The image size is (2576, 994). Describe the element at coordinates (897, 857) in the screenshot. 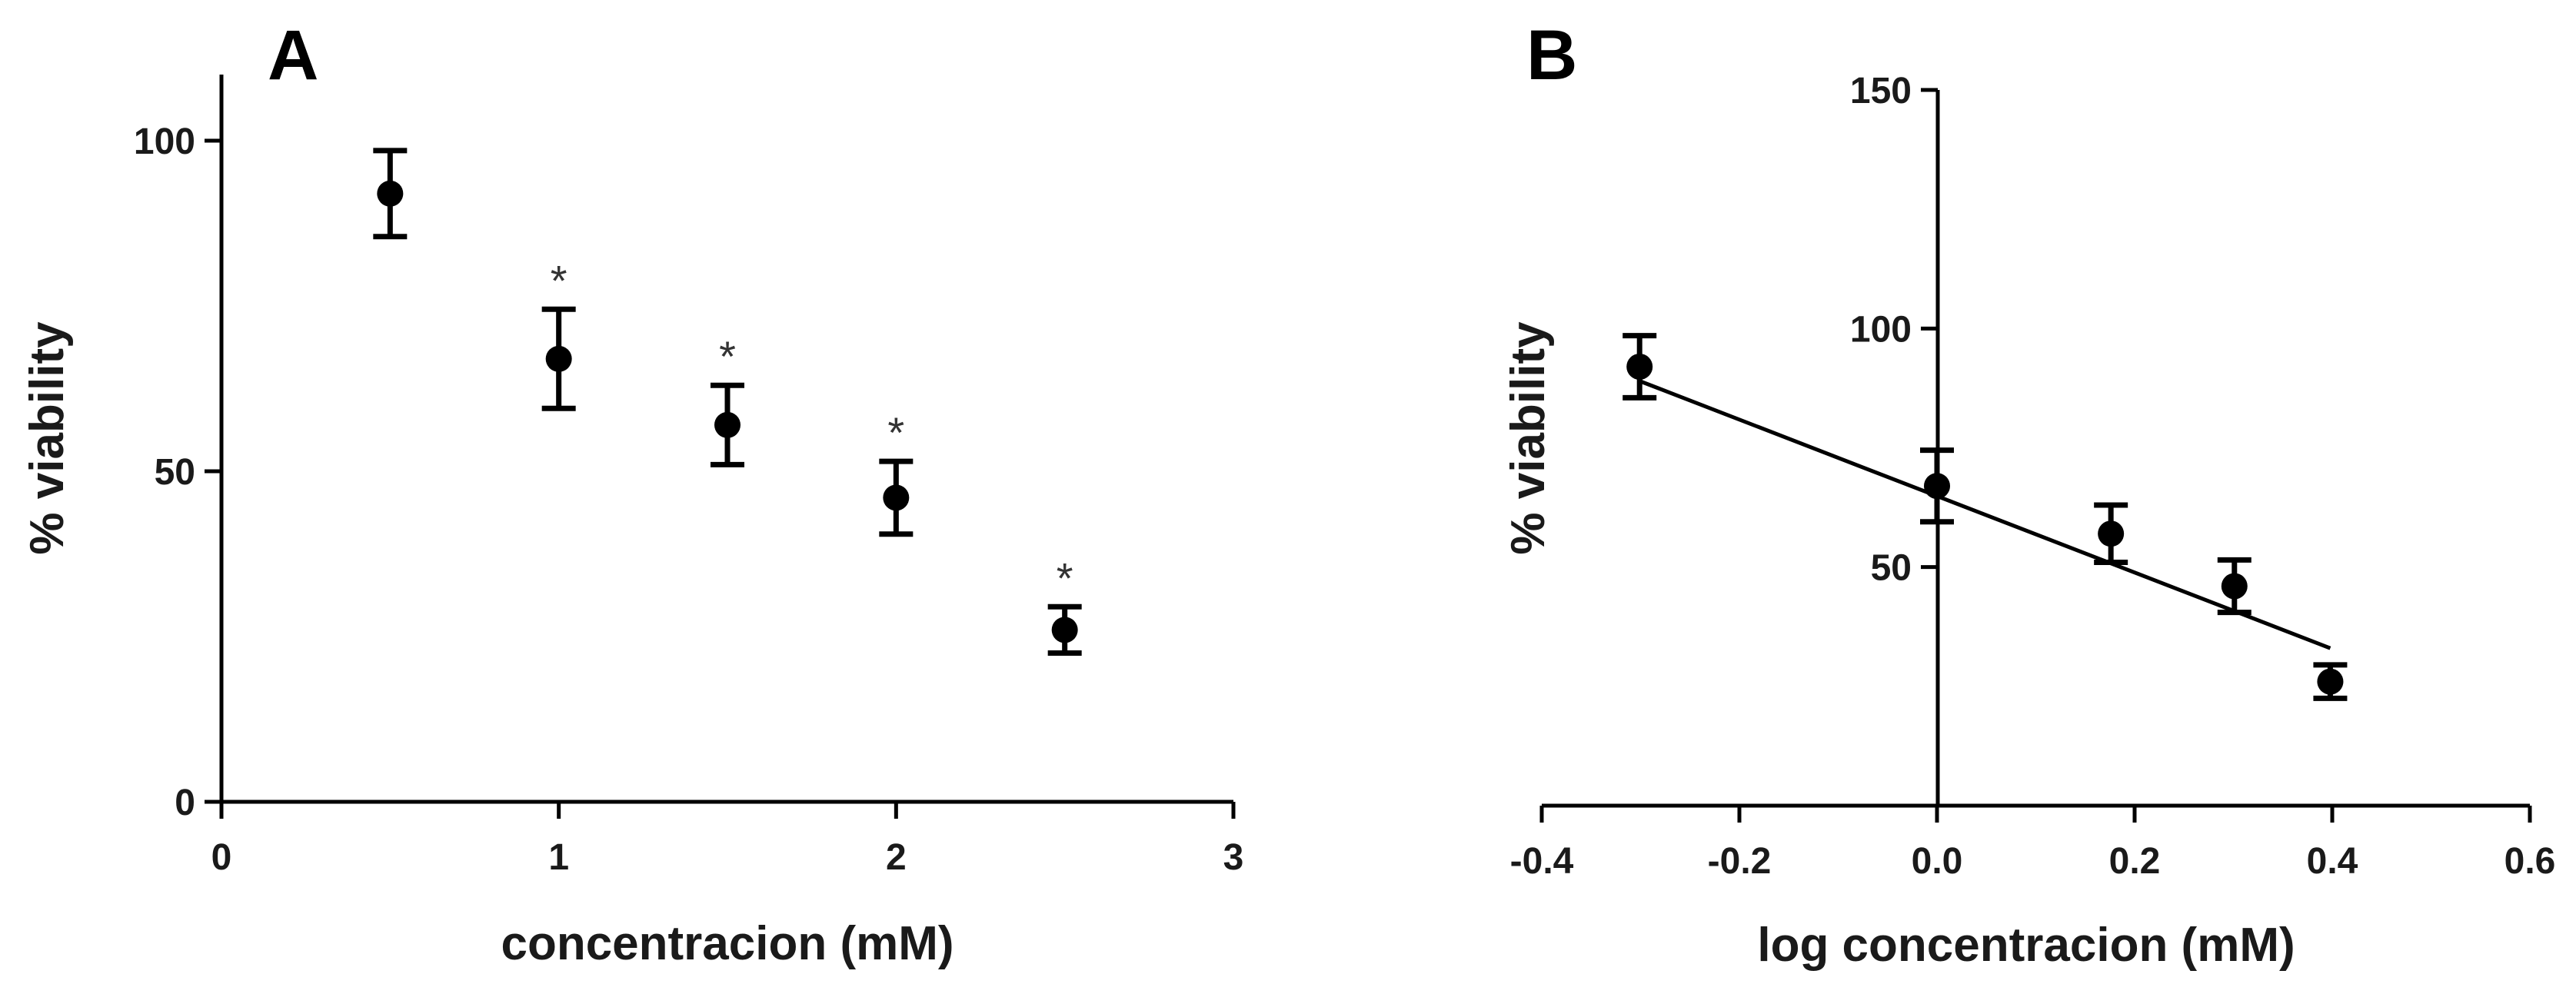

I see `panel-a-x-tick-label: 2` at that location.